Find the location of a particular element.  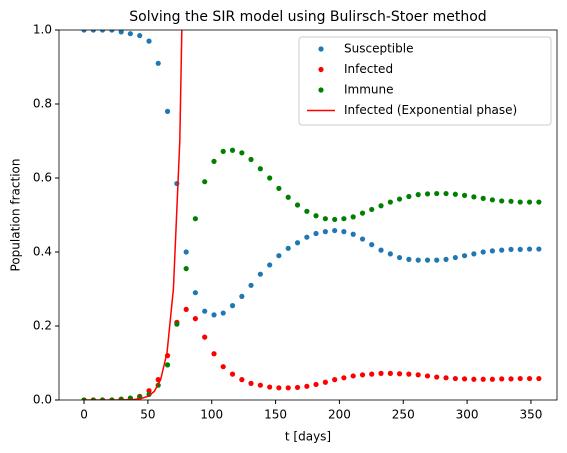

series-line is located at coordinates (133, 215).